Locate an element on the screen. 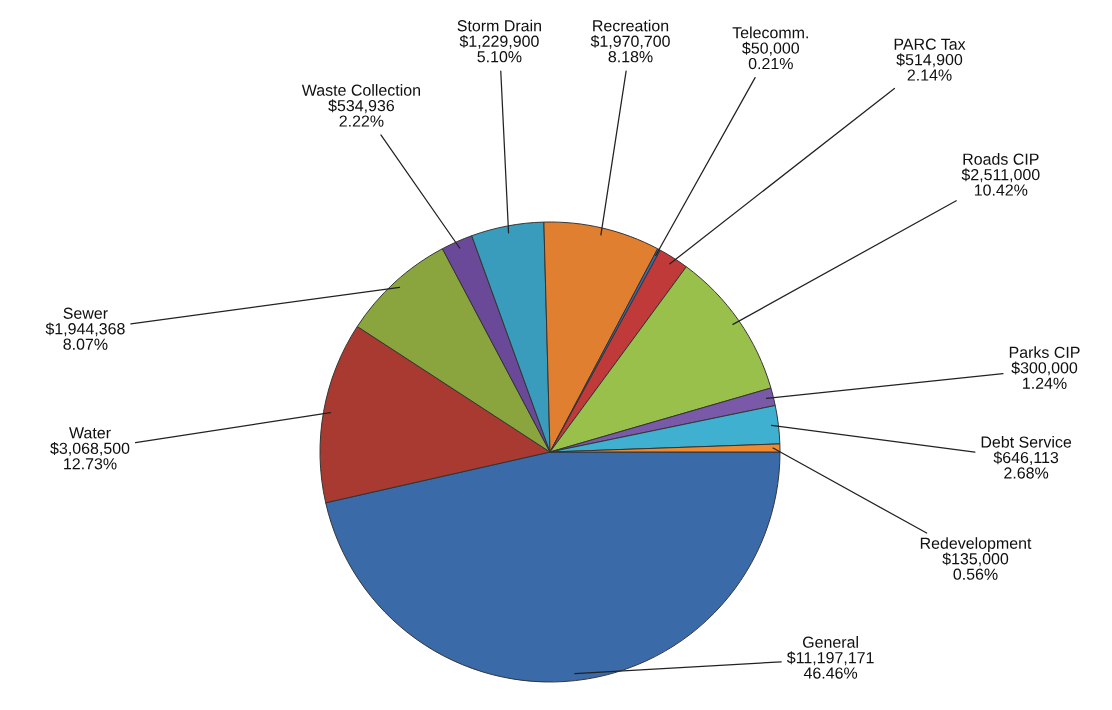 Image resolution: width=1112 pixels, height=710 pixels. data-label: $135,000 0.56% is located at coordinates (975, 566).